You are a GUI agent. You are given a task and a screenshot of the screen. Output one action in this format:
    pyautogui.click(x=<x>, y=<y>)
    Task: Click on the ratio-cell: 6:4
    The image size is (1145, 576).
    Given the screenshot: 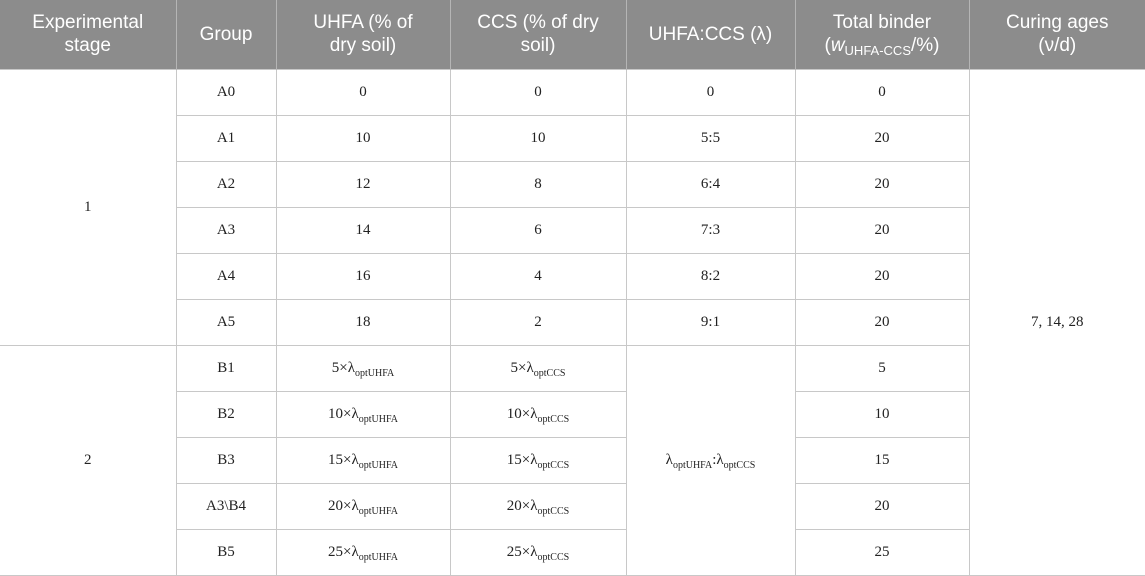 What is the action you would take?
    pyautogui.click(x=710, y=184)
    